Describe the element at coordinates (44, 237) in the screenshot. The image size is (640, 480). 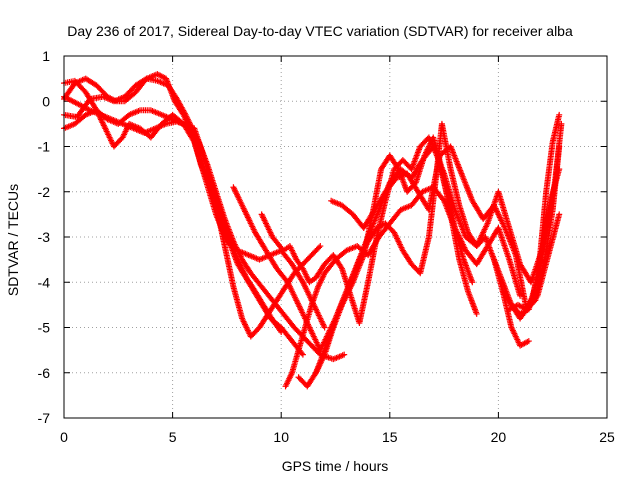
I see `y-tick-label: -3` at that location.